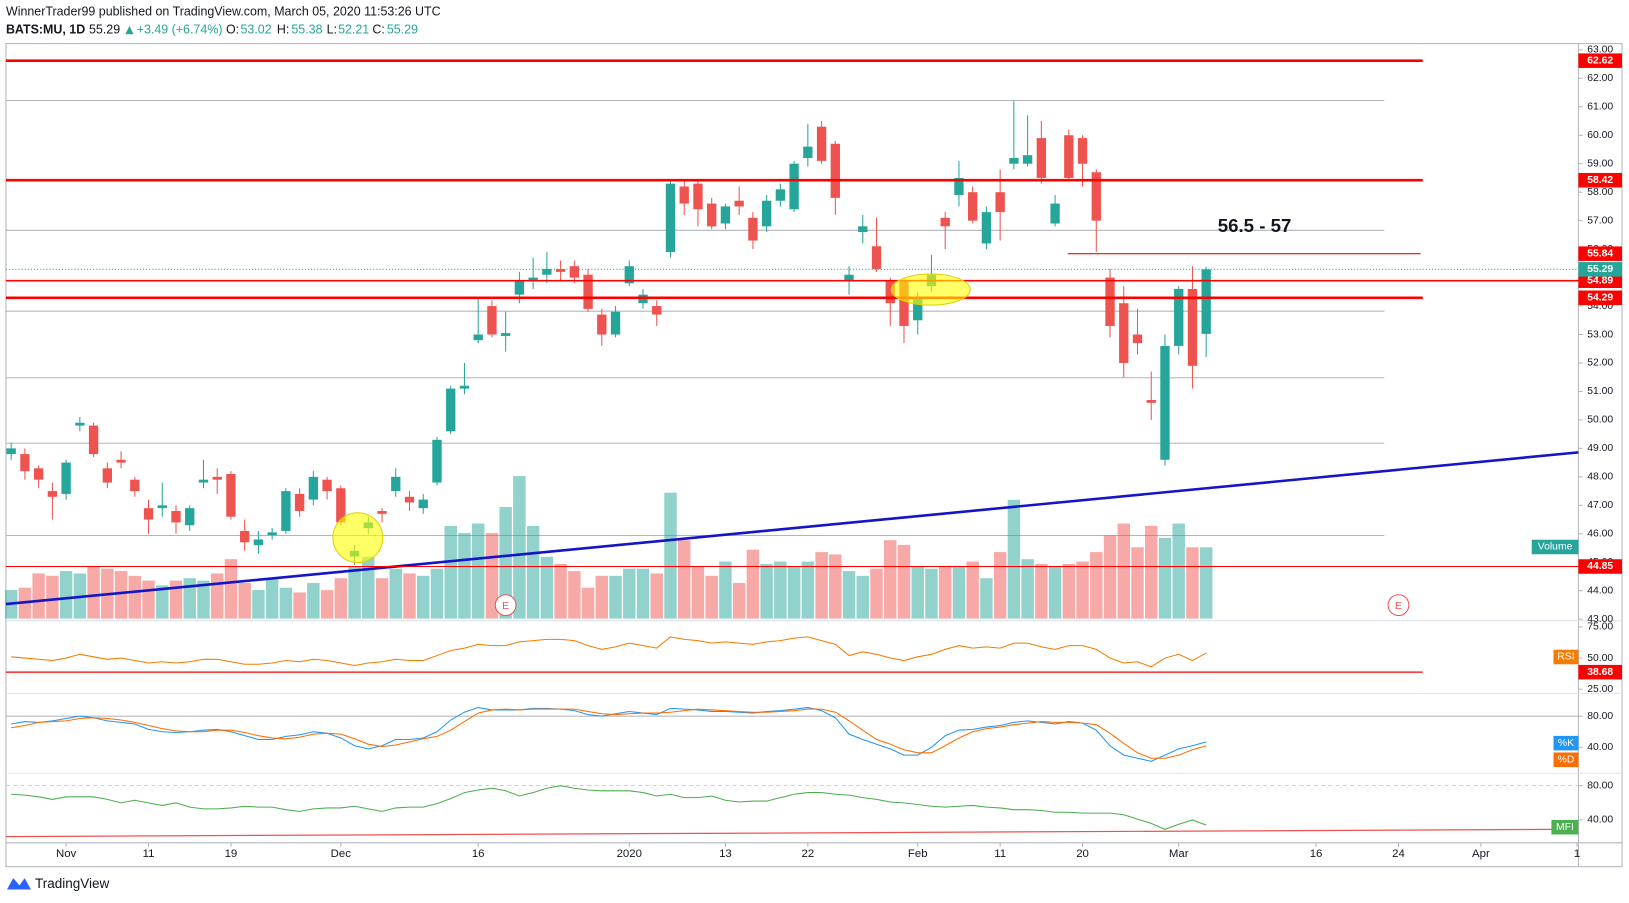 Image resolution: width=1629 pixels, height=903 pixels. Describe the element at coordinates (1600, 689) in the screenshot. I see `y-tick-label: 25.00` at that location.